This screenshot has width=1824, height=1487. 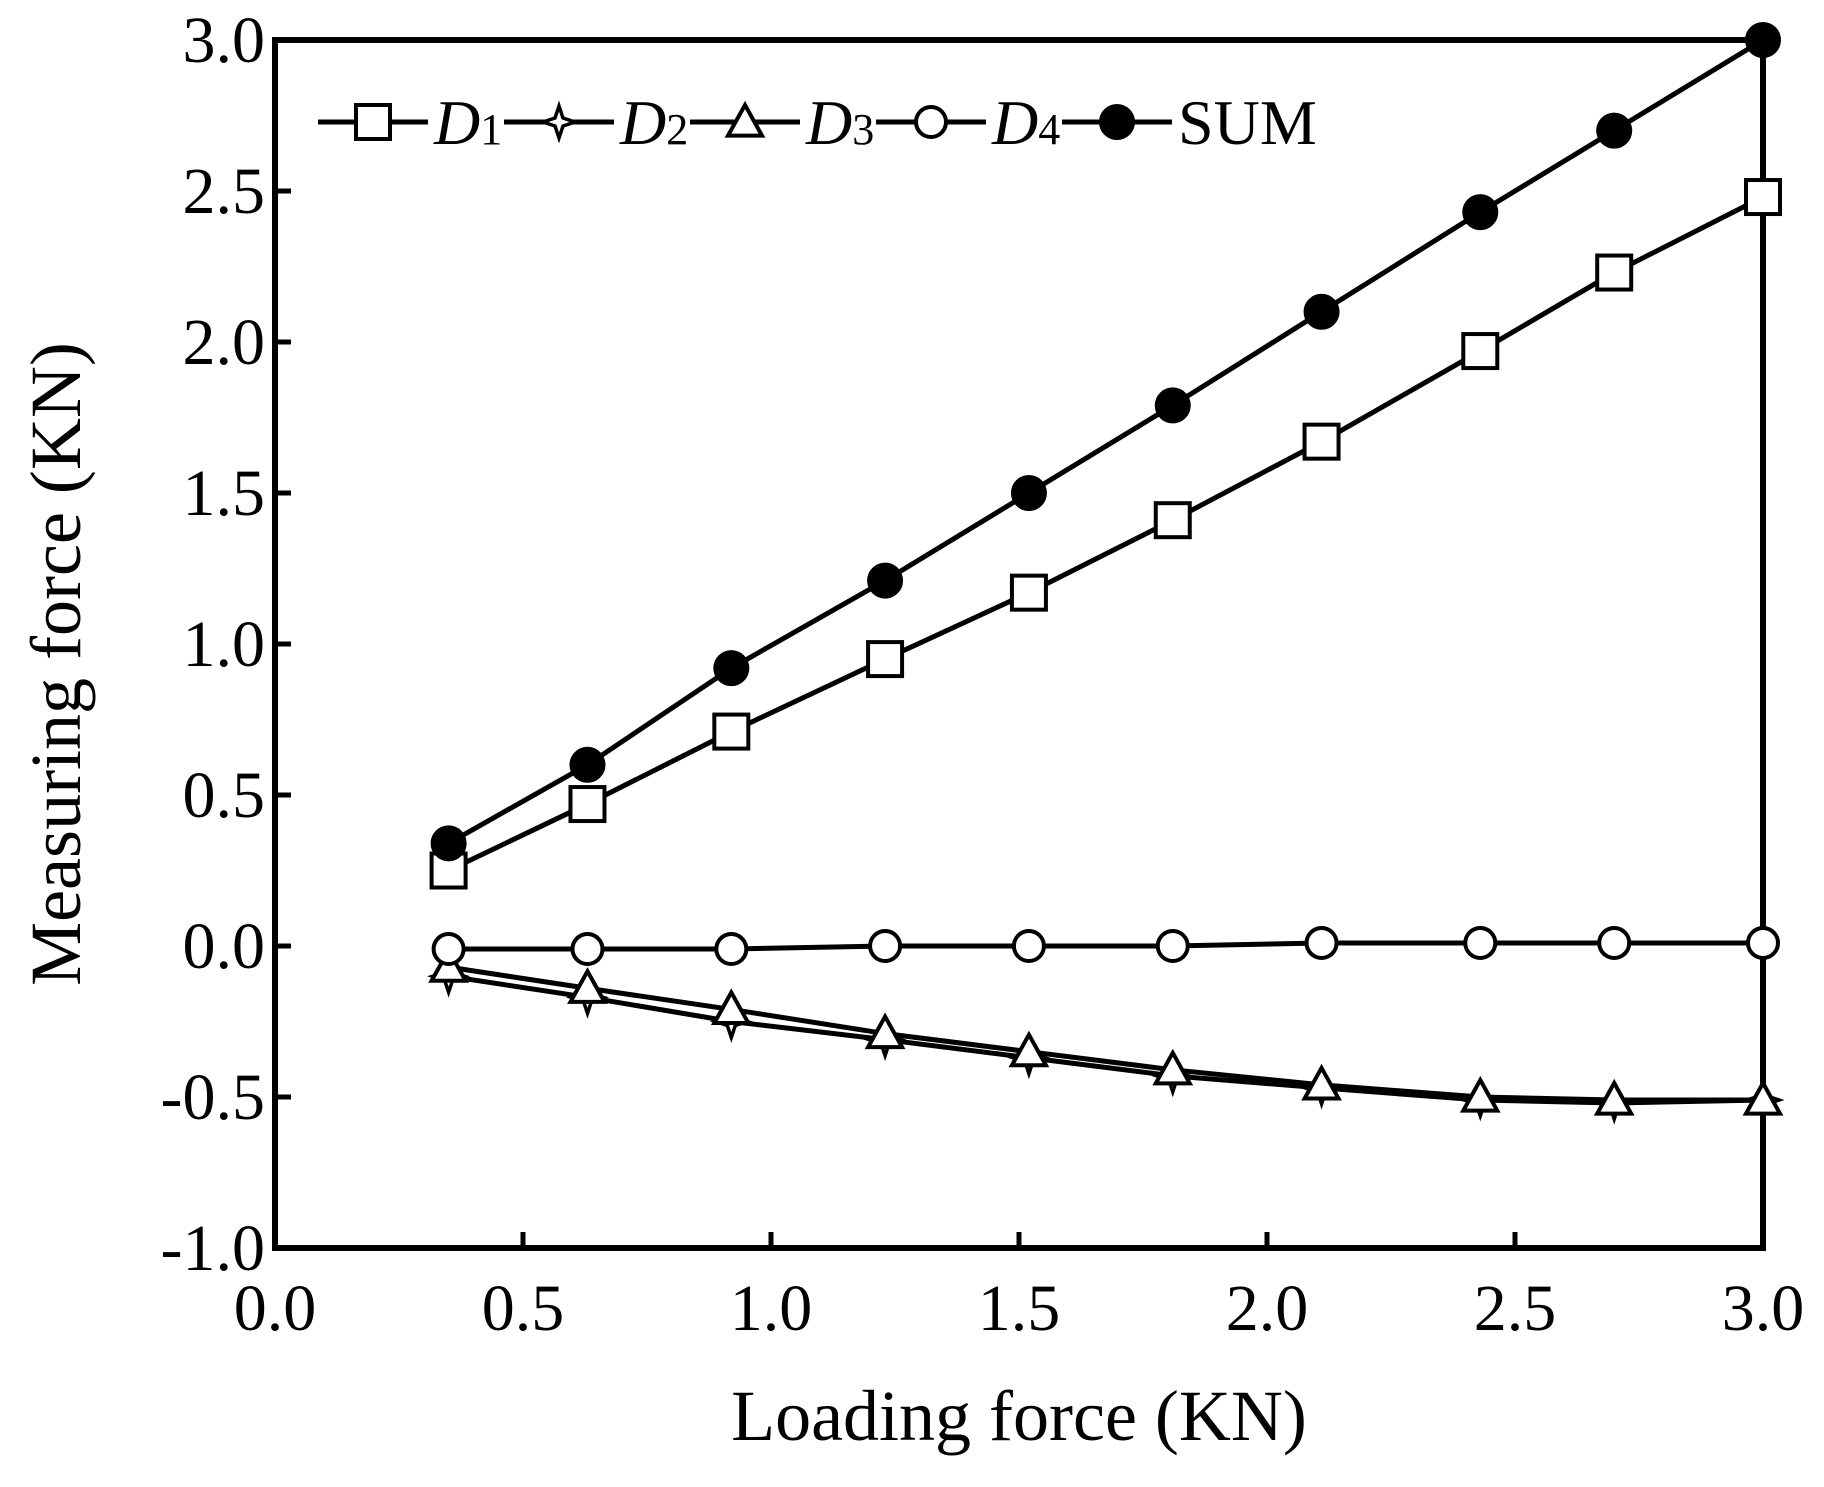 I want to click on y-tick-label: 2.5, so click(x=224, y=191).